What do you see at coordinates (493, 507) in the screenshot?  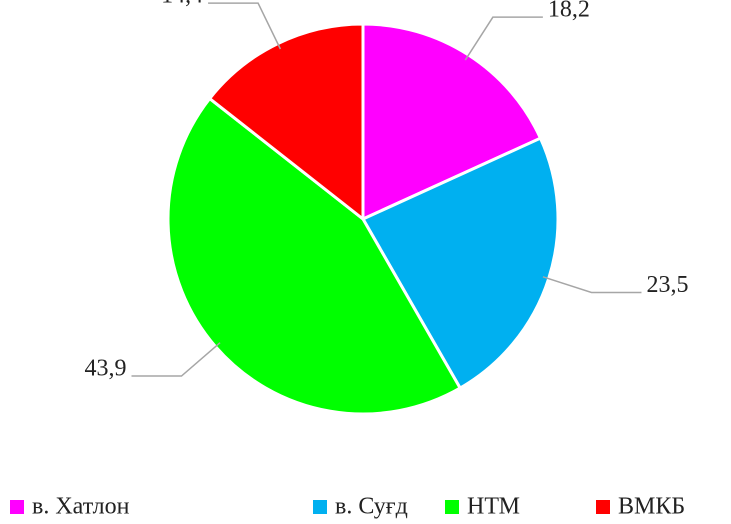 I see `legend-label: НТМ` at bounding box center [493, 507].